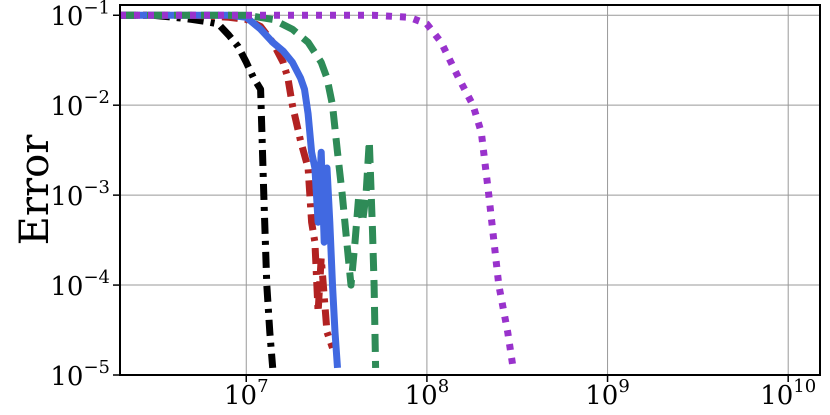 Image resolution: width=830 pixels, height=415 pixels. I want to click on y-tick-label: 10⁻¹, so click(80, 16).